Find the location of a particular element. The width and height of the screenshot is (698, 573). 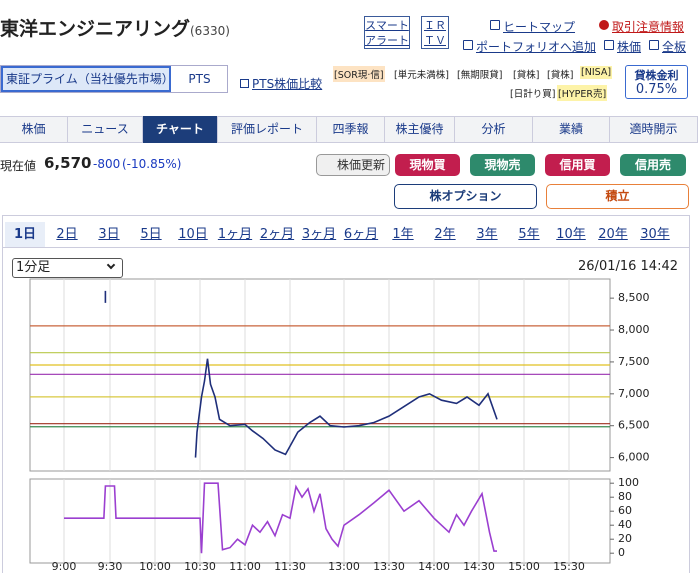

nav-tab: 株価 is located at coordinates (34, 129).